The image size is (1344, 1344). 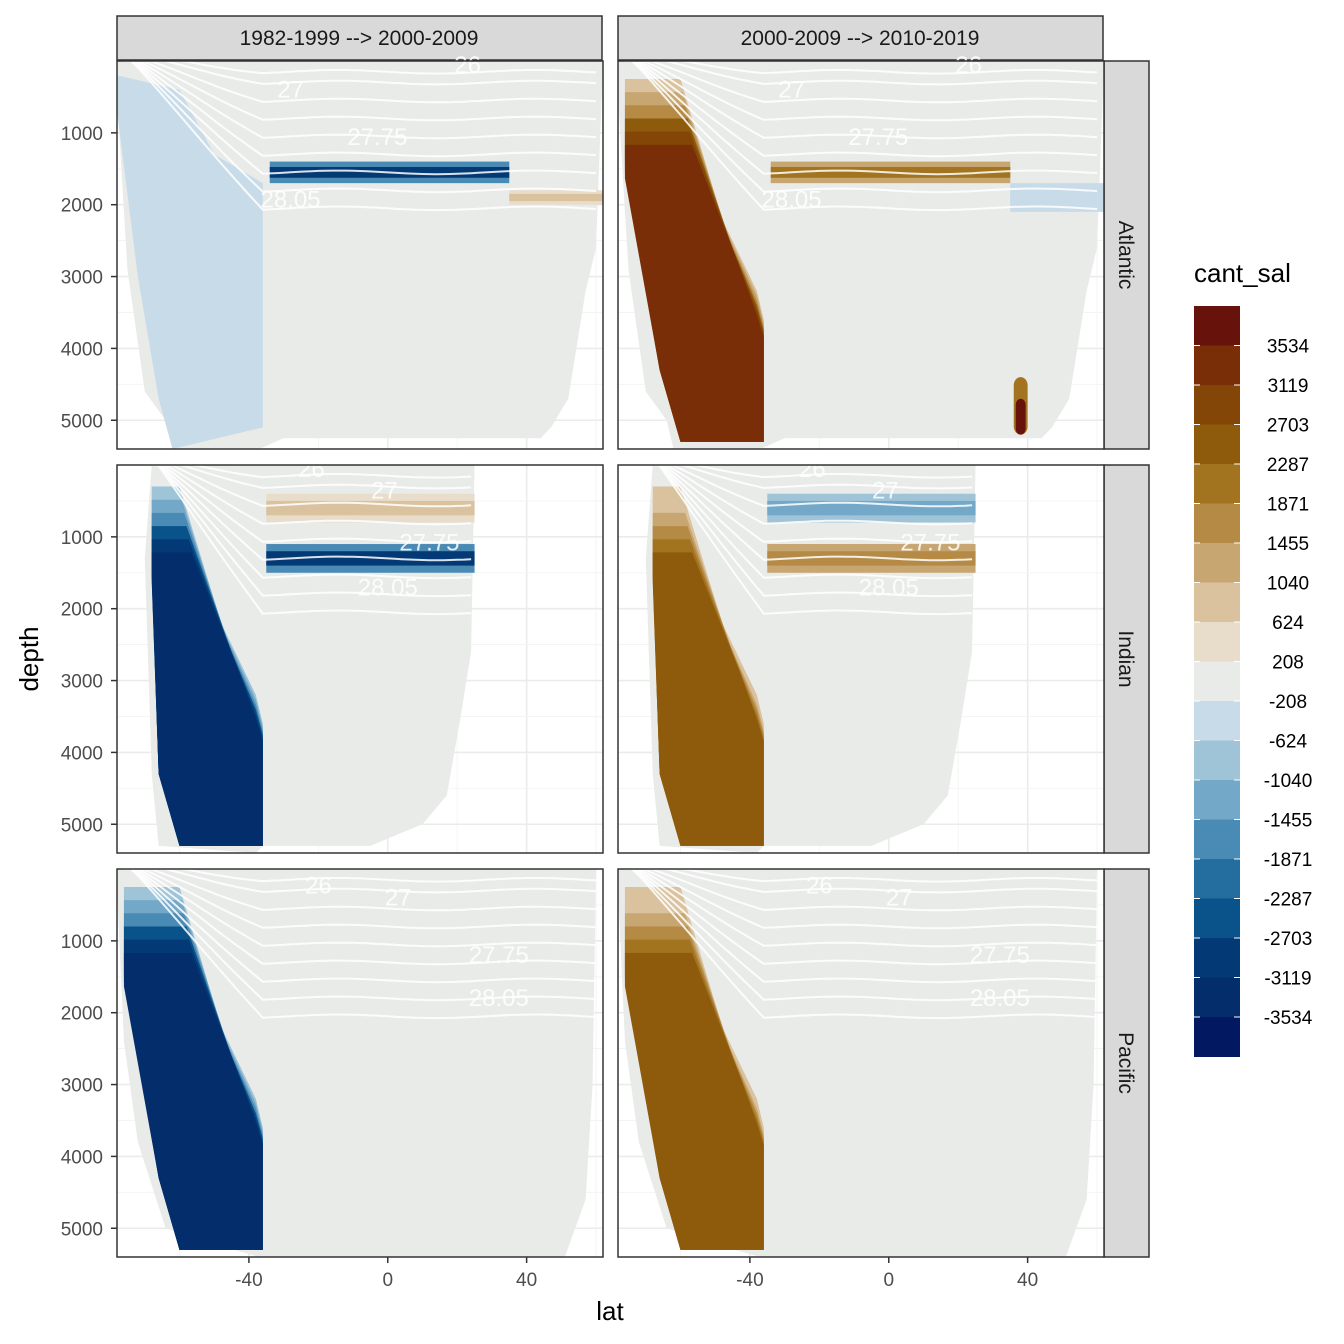 I want to click on legend-label: 2287, so click(x=1288, y=465).